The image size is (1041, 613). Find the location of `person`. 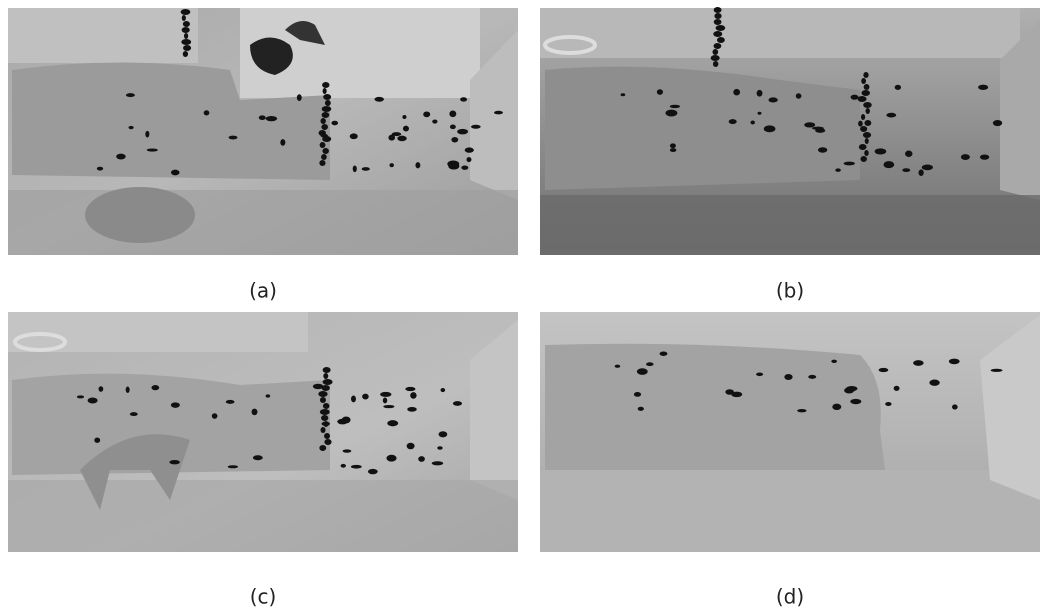

person is located at coordinates (135, 472).